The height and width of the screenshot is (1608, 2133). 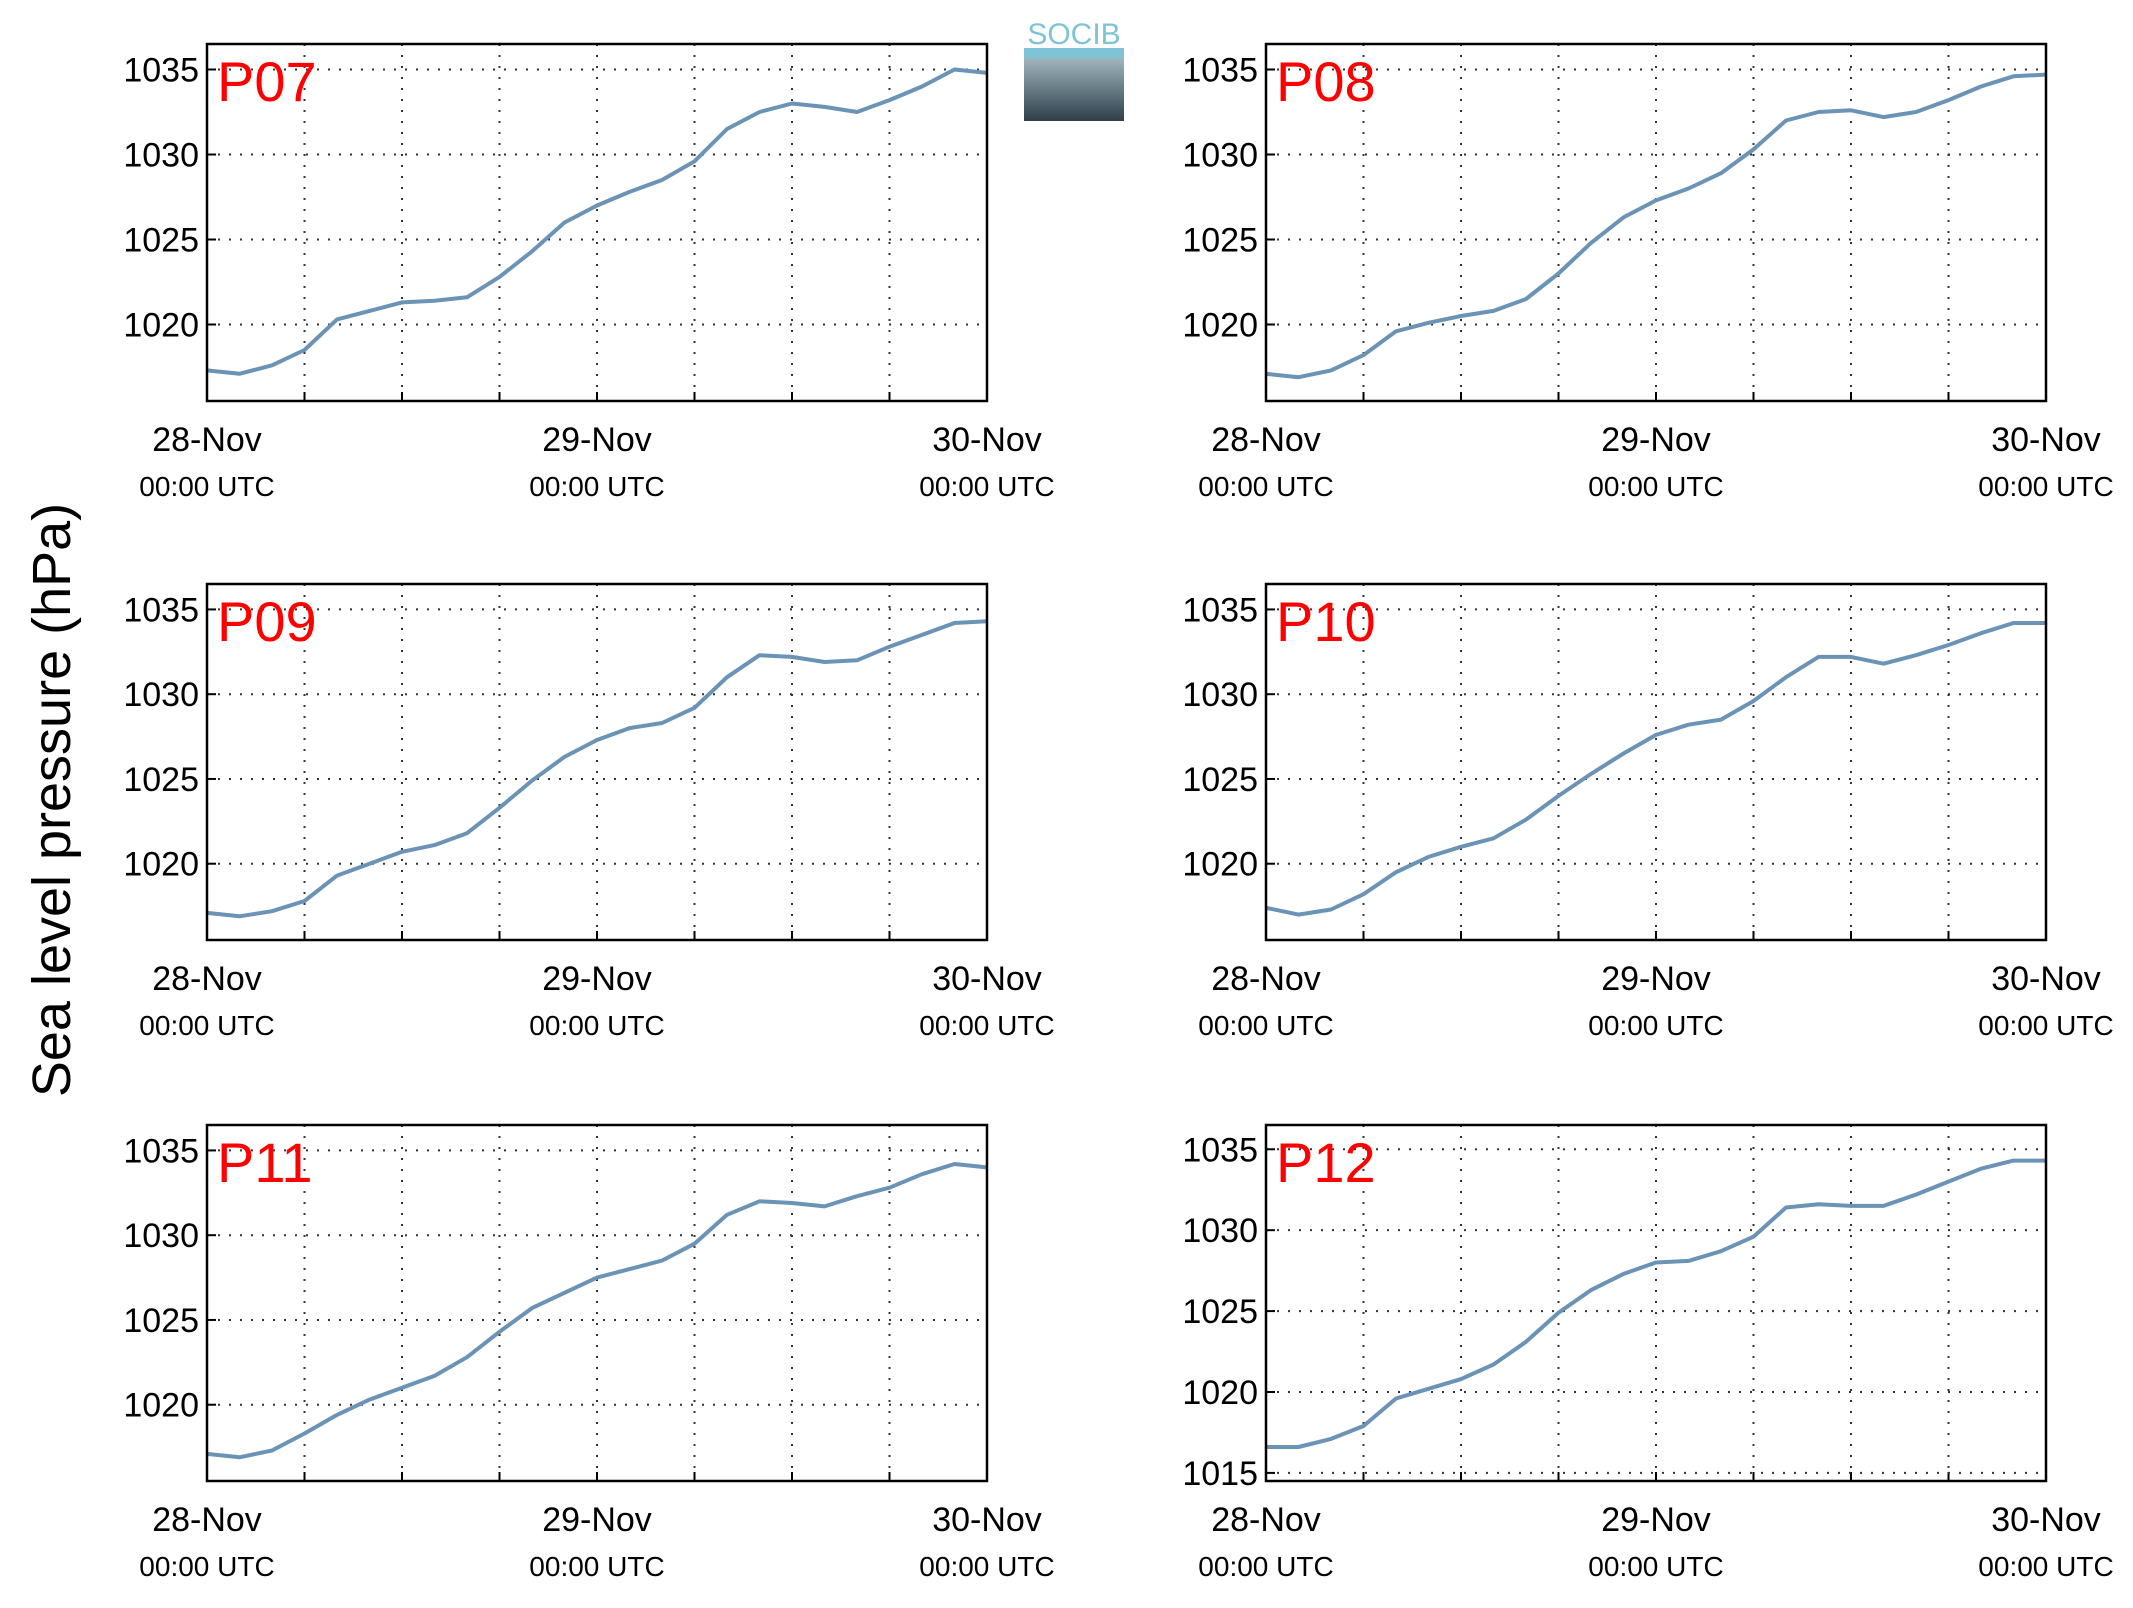 What do you see at coordinates (1220, 1474) in the screenshot?
I see `y-tick-label: 1015` at bounding box center [1220, 1474].